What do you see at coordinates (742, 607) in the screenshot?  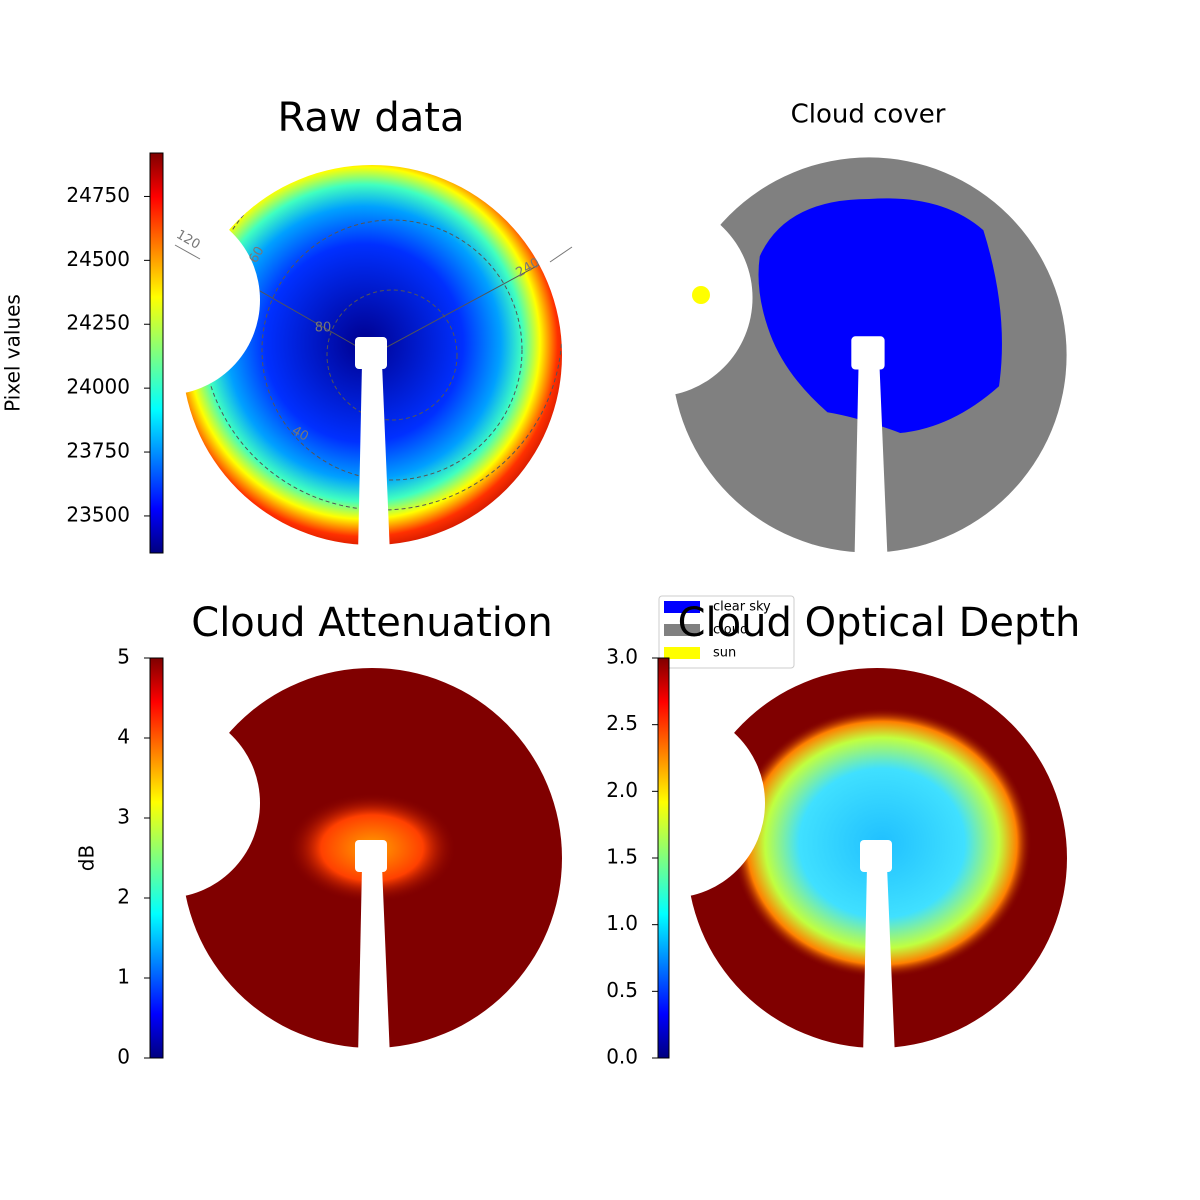 I see `legend-label: clear sky` at bounding box center [742, 607].